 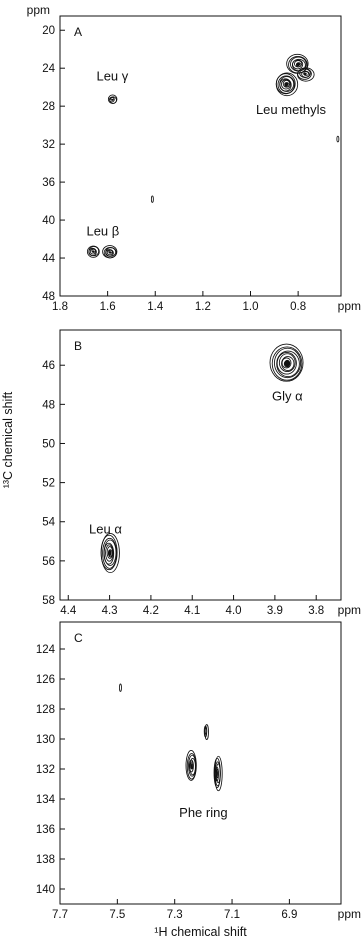 I want to click on x-tick-label: 3.8, so click(x=316, y=611).